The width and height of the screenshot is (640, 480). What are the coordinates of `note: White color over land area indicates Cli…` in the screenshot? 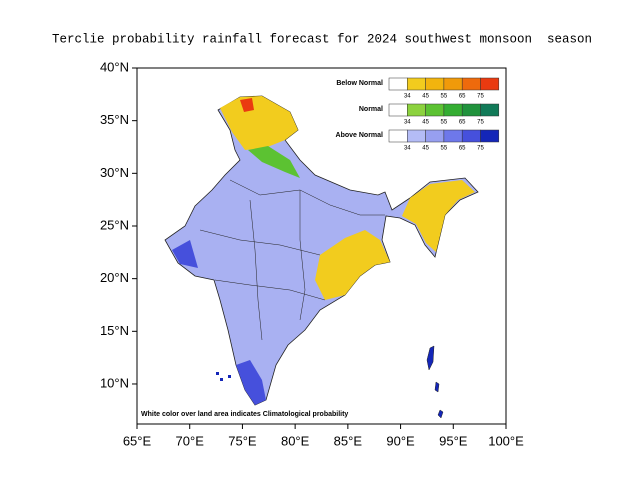 It's located at (244, 414).